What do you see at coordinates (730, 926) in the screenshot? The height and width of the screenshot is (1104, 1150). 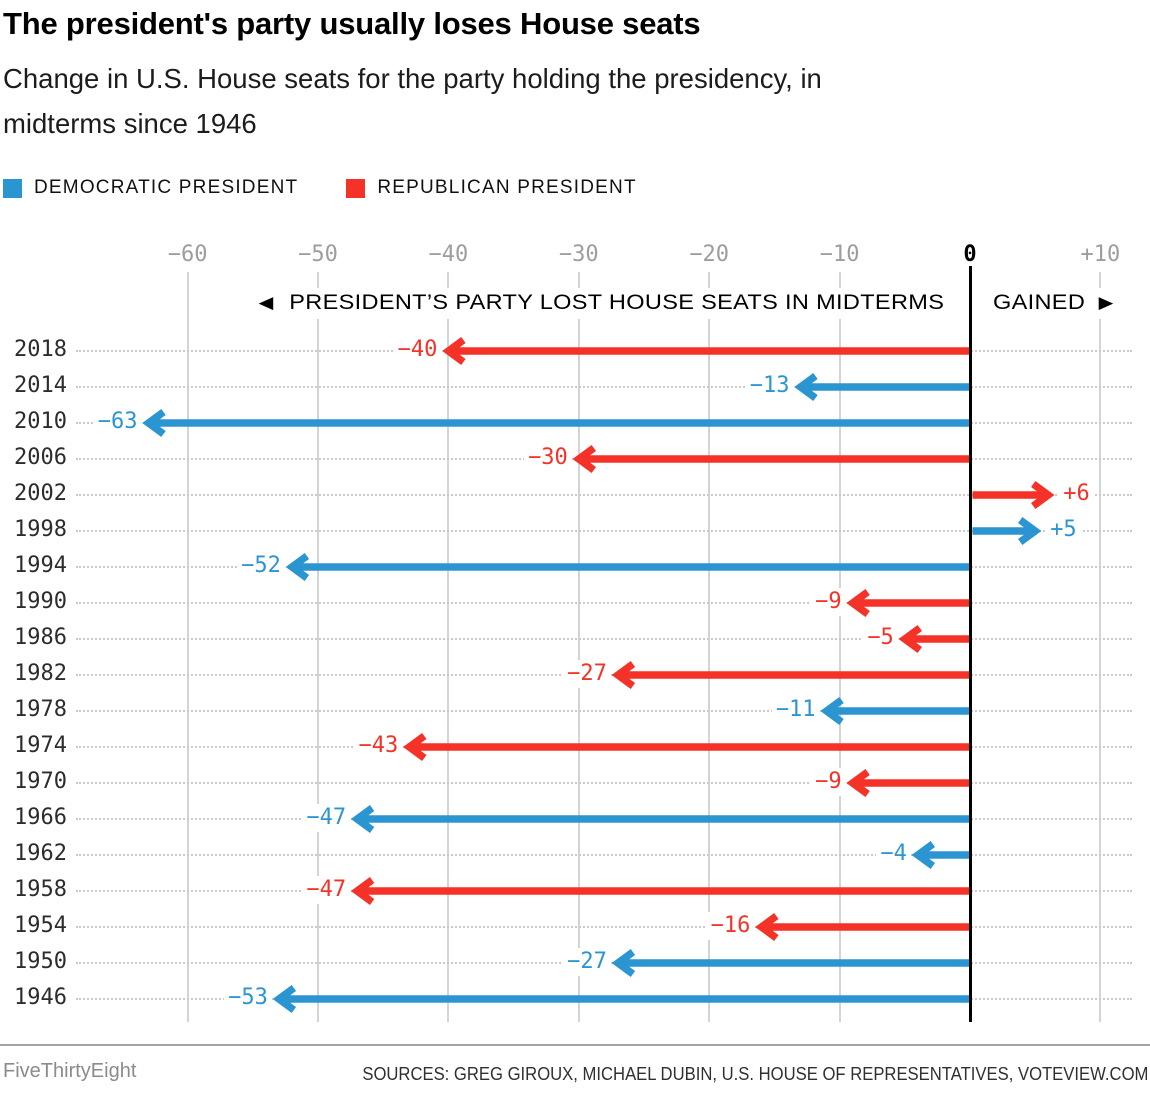 I see `value-label-1954: −16` at bounding box center [730, 926].